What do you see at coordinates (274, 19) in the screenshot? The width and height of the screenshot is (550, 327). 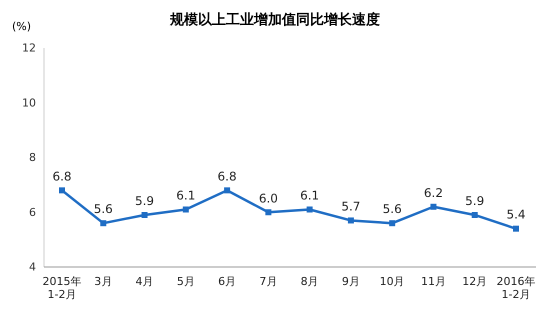 I see `chart-title: 规模以上工业增加值同比增长速度` at bounding box center [274, 19].